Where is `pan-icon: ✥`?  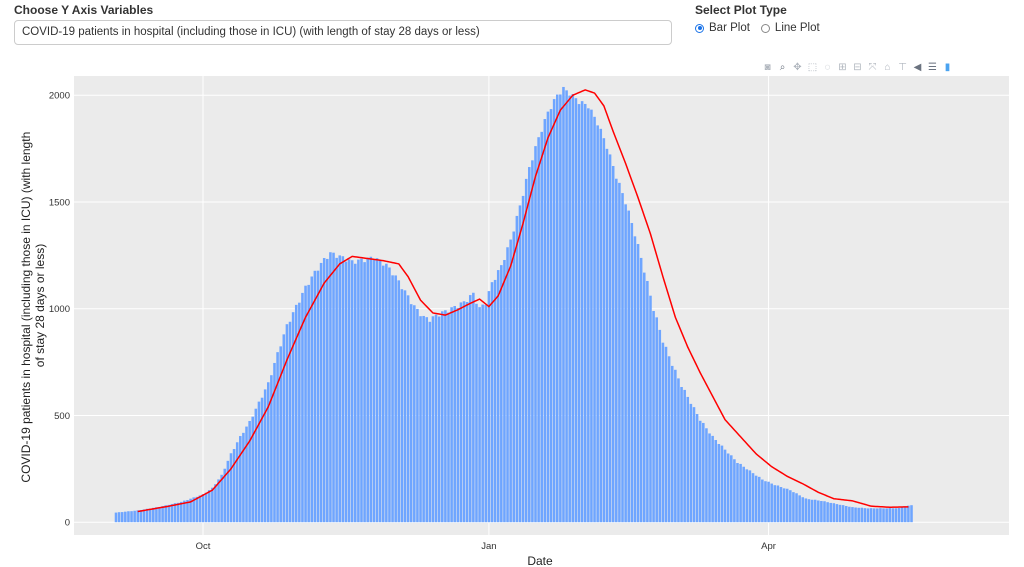 pan-icon: ✥ is located at coordinates (797, 67).